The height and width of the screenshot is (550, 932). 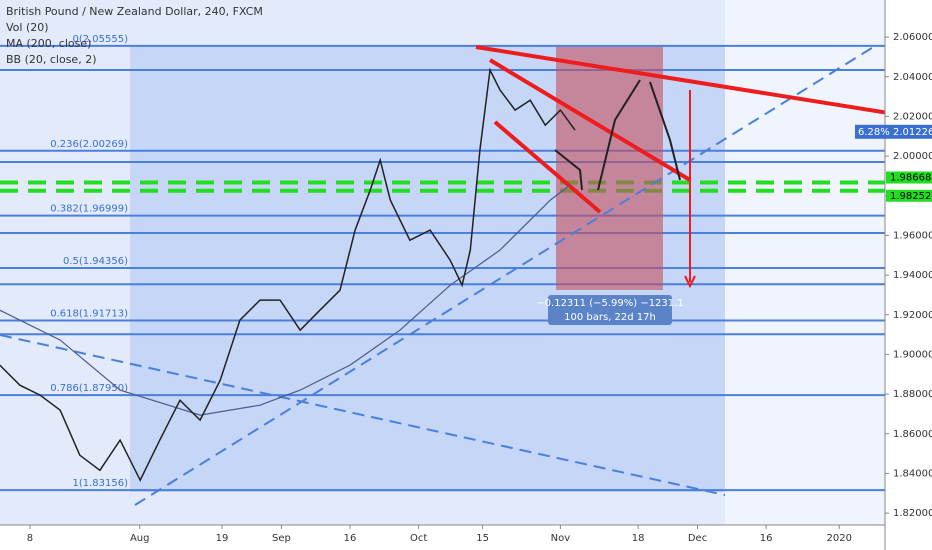 I want to click on y-tick-label: 1.82000, so click(x=912, y=513).